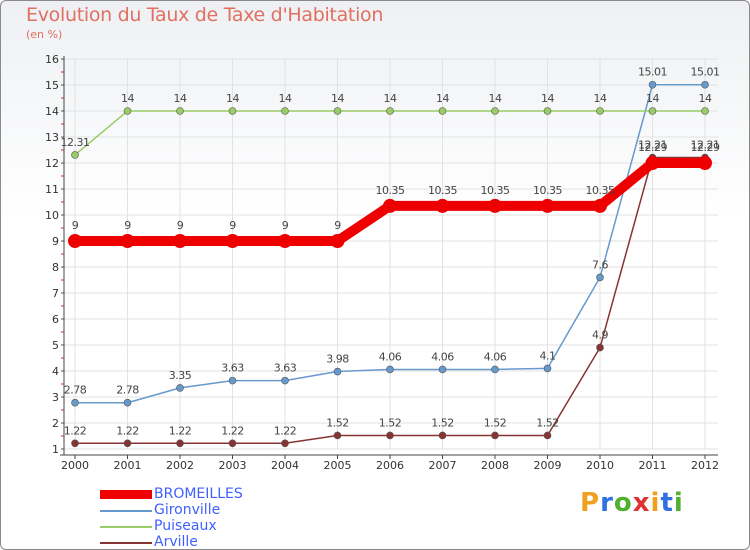  Describe the element at coordinates (632, 503) in the screenshot. I see `proxiti-logo: Proxiti` at that location.